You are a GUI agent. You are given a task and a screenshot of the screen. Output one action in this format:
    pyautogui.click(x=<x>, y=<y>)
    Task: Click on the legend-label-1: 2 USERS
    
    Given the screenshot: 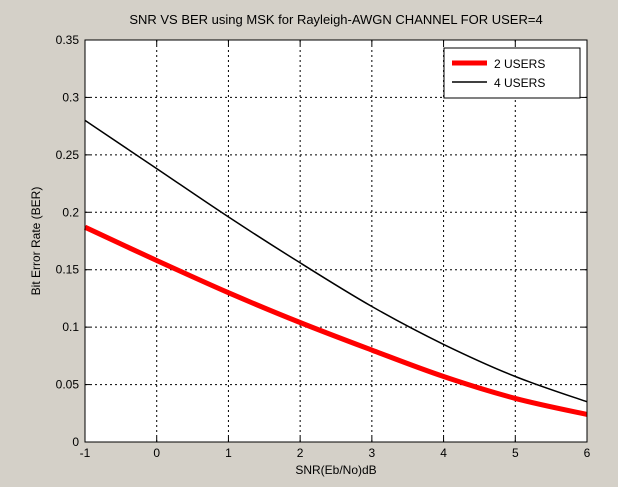 What is the action you would take?
    pyautogui.click(x=519, y=64)
    